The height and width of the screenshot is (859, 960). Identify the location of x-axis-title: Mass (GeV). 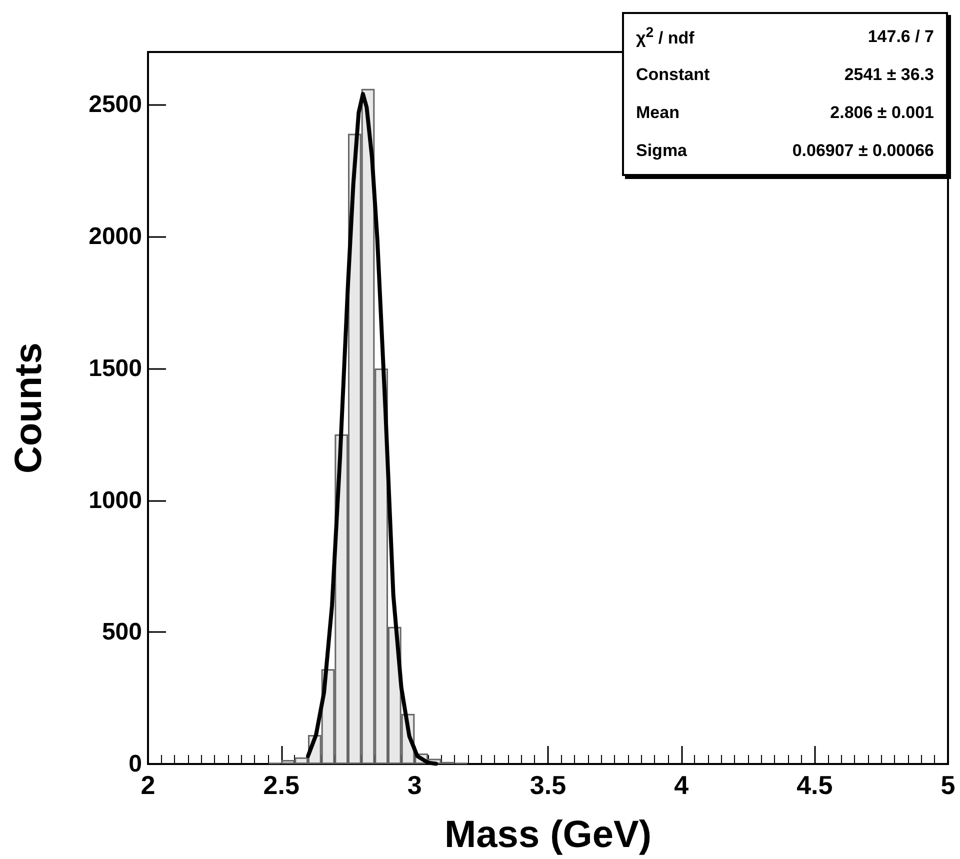
(548, 835).